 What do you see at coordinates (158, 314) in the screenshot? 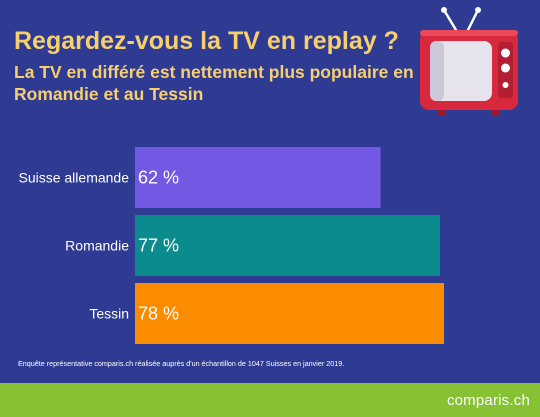
I see `value-label-2: 78 %` at bounding box center [158, 314].